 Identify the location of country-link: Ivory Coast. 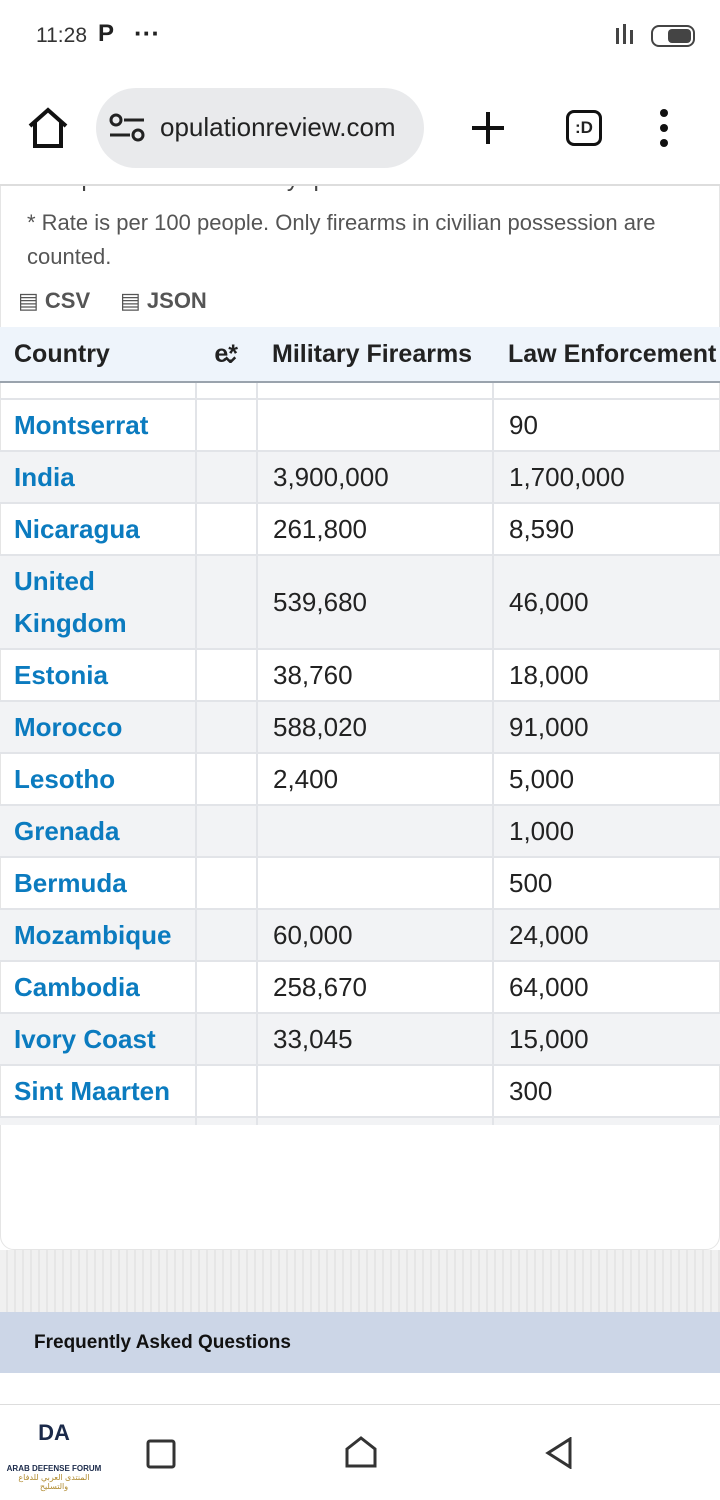
(98, 1039).